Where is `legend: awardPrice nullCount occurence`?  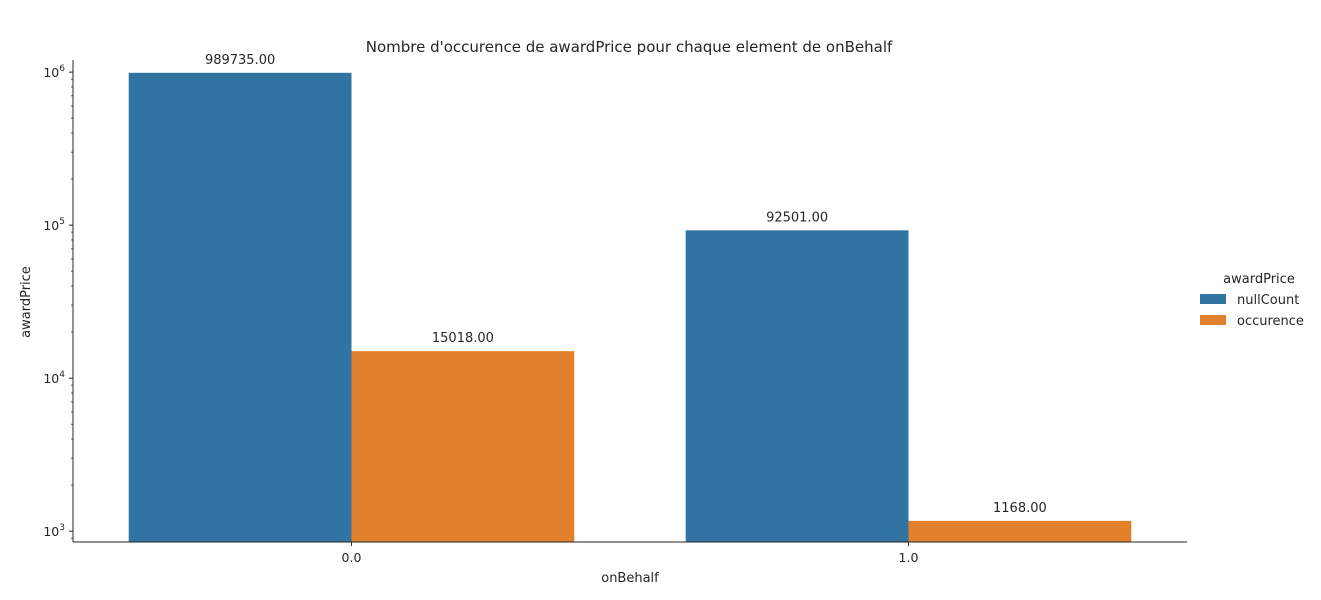
legend: awardPrice nullCount occurence is located at coordinates (1252, 300).